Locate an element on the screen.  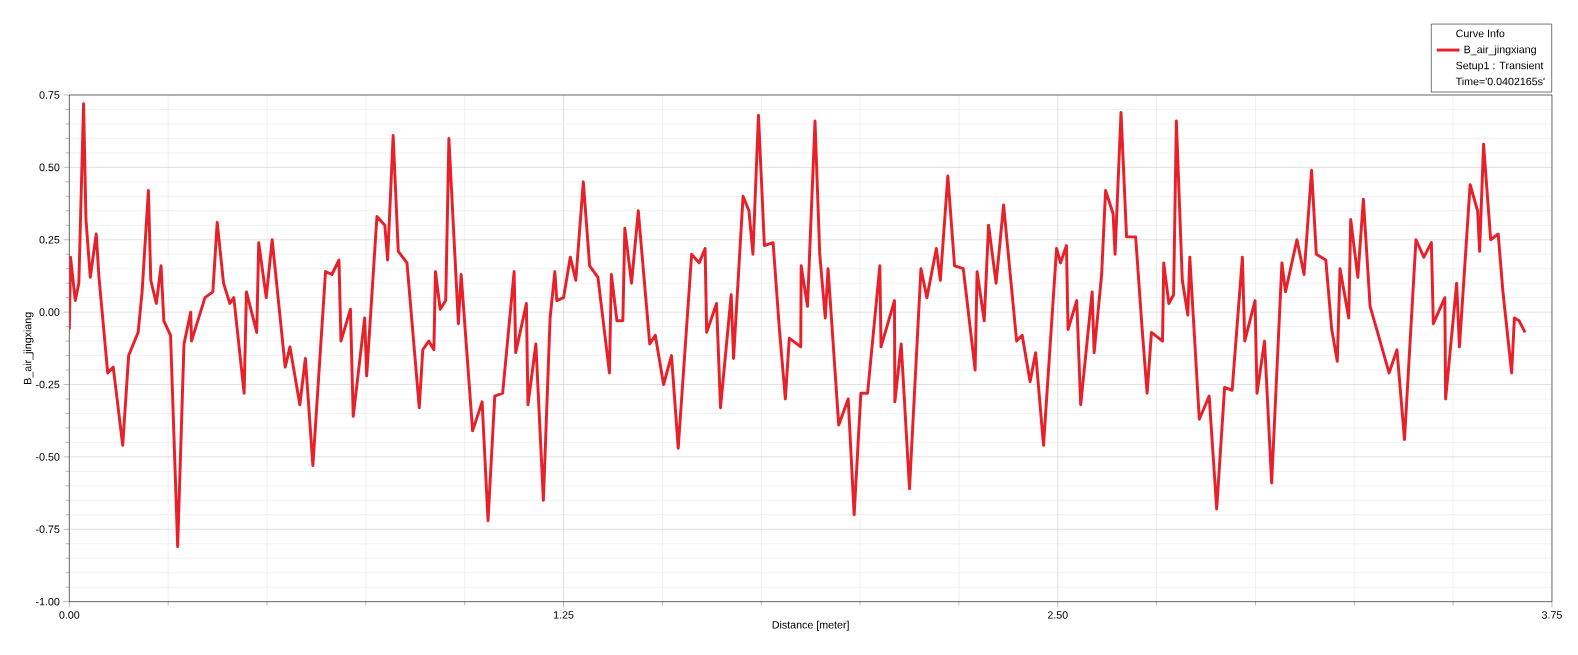
text: Time='0.0402165s' is located at coordinates (1500, 81).